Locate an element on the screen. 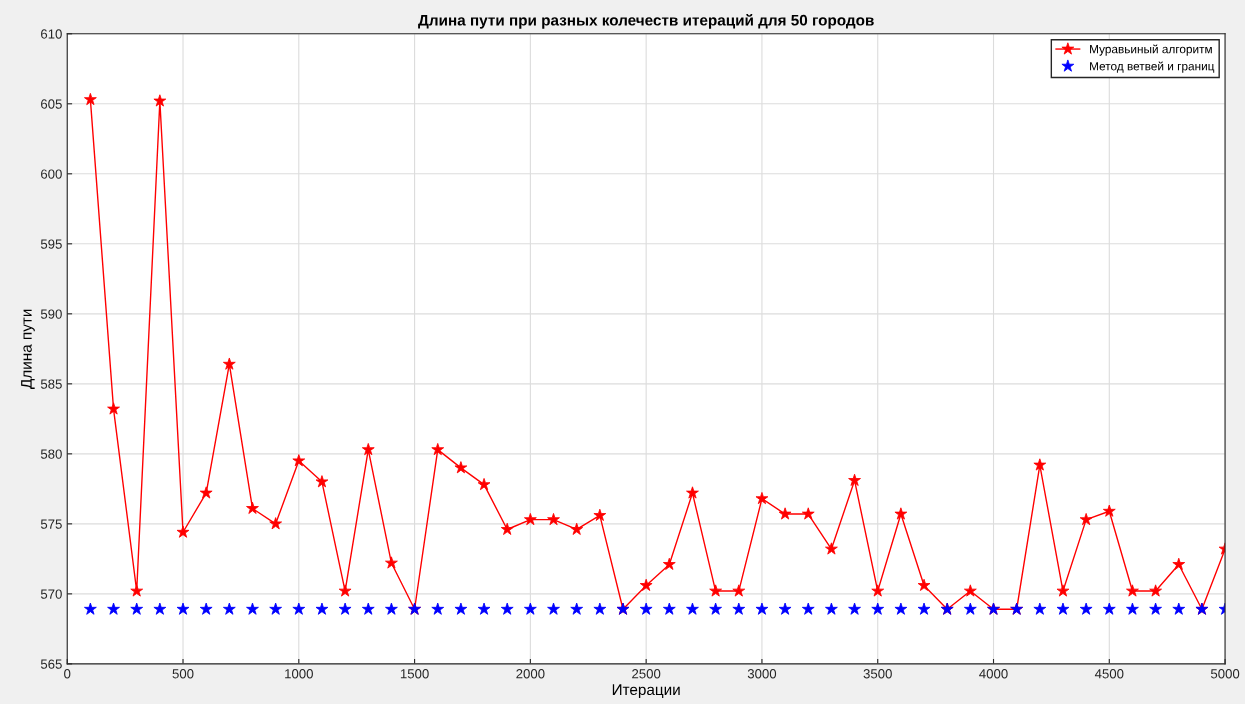  y-tick-label: 570 is located at coordinates (51, 594).